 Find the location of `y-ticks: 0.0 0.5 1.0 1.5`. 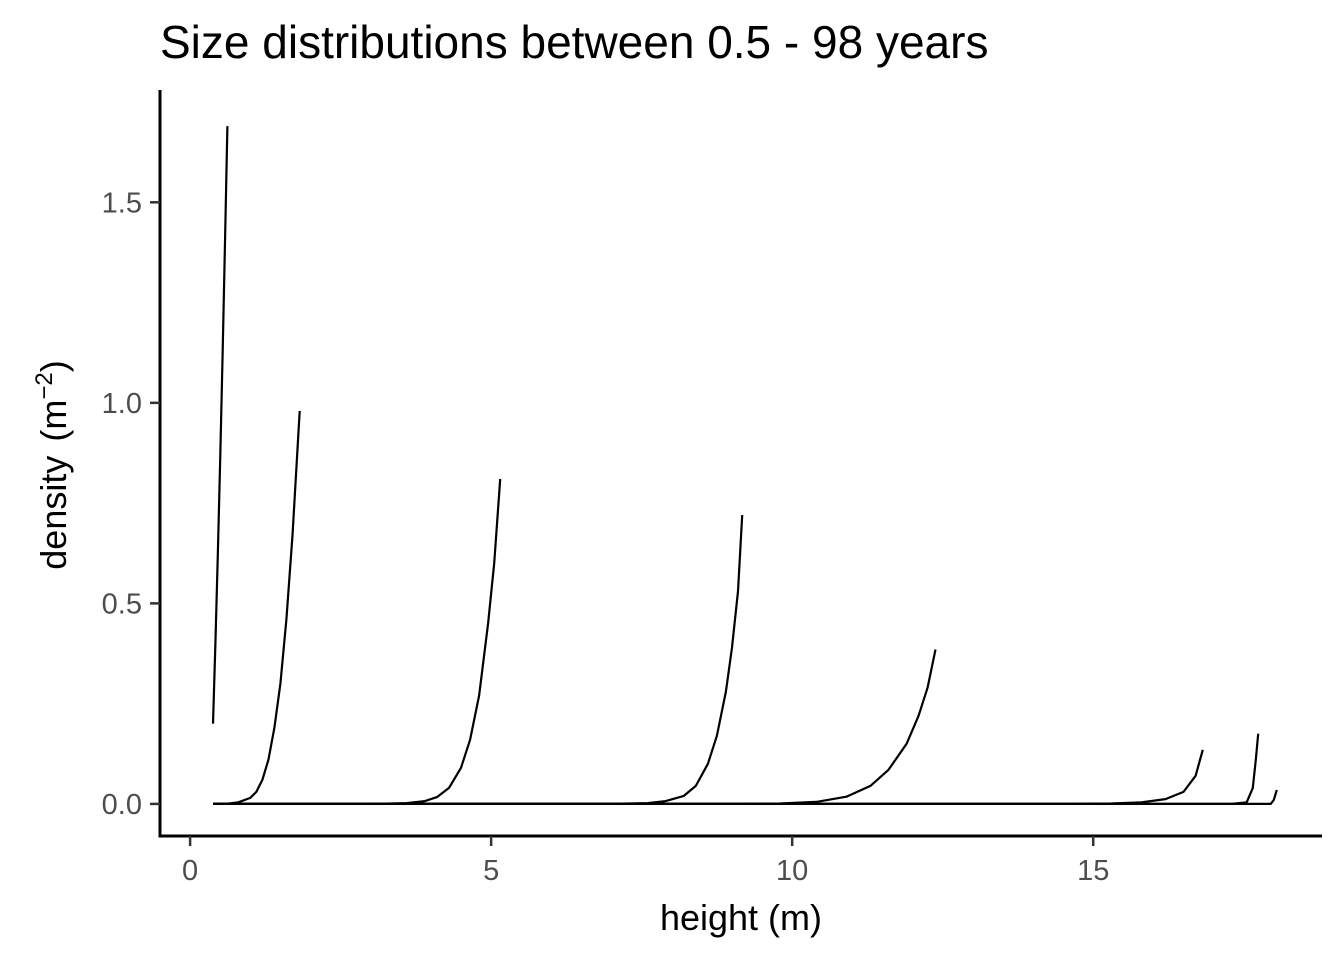

y-ticks: 0.0 0.5 1.0 1.5 is located at coordinates (131, 504).